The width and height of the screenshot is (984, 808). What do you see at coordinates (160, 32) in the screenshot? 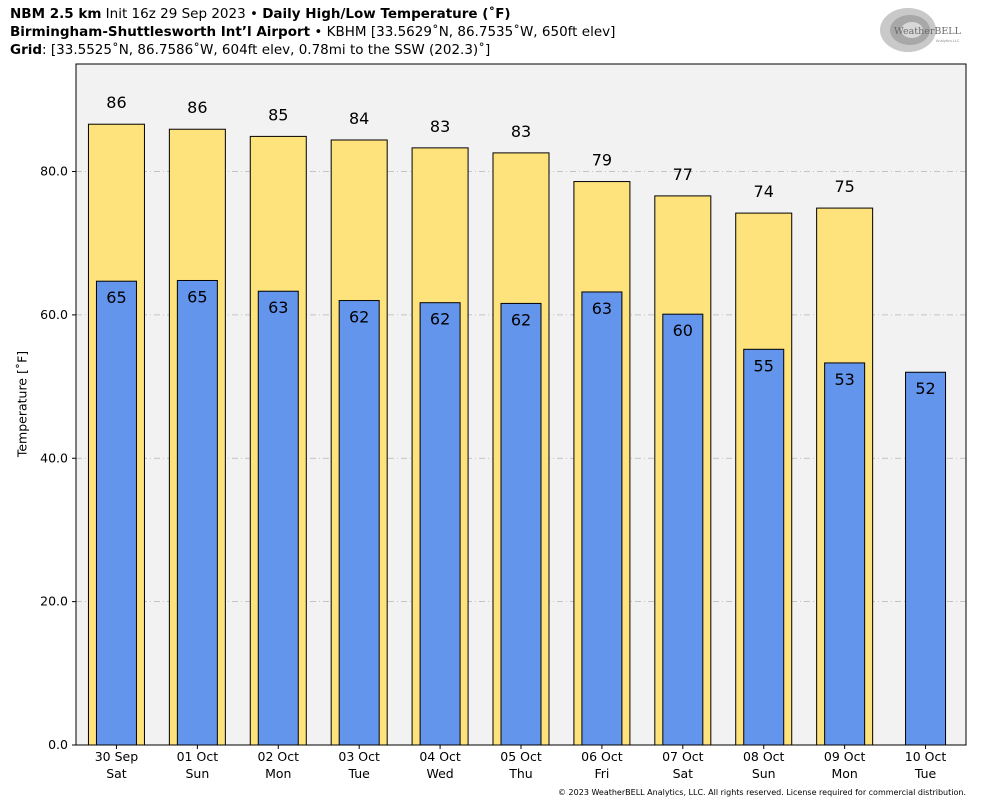
I see `station-name: Birmingham-Shuttlesworth Int’l Airport` at bounding box center [160, 32].